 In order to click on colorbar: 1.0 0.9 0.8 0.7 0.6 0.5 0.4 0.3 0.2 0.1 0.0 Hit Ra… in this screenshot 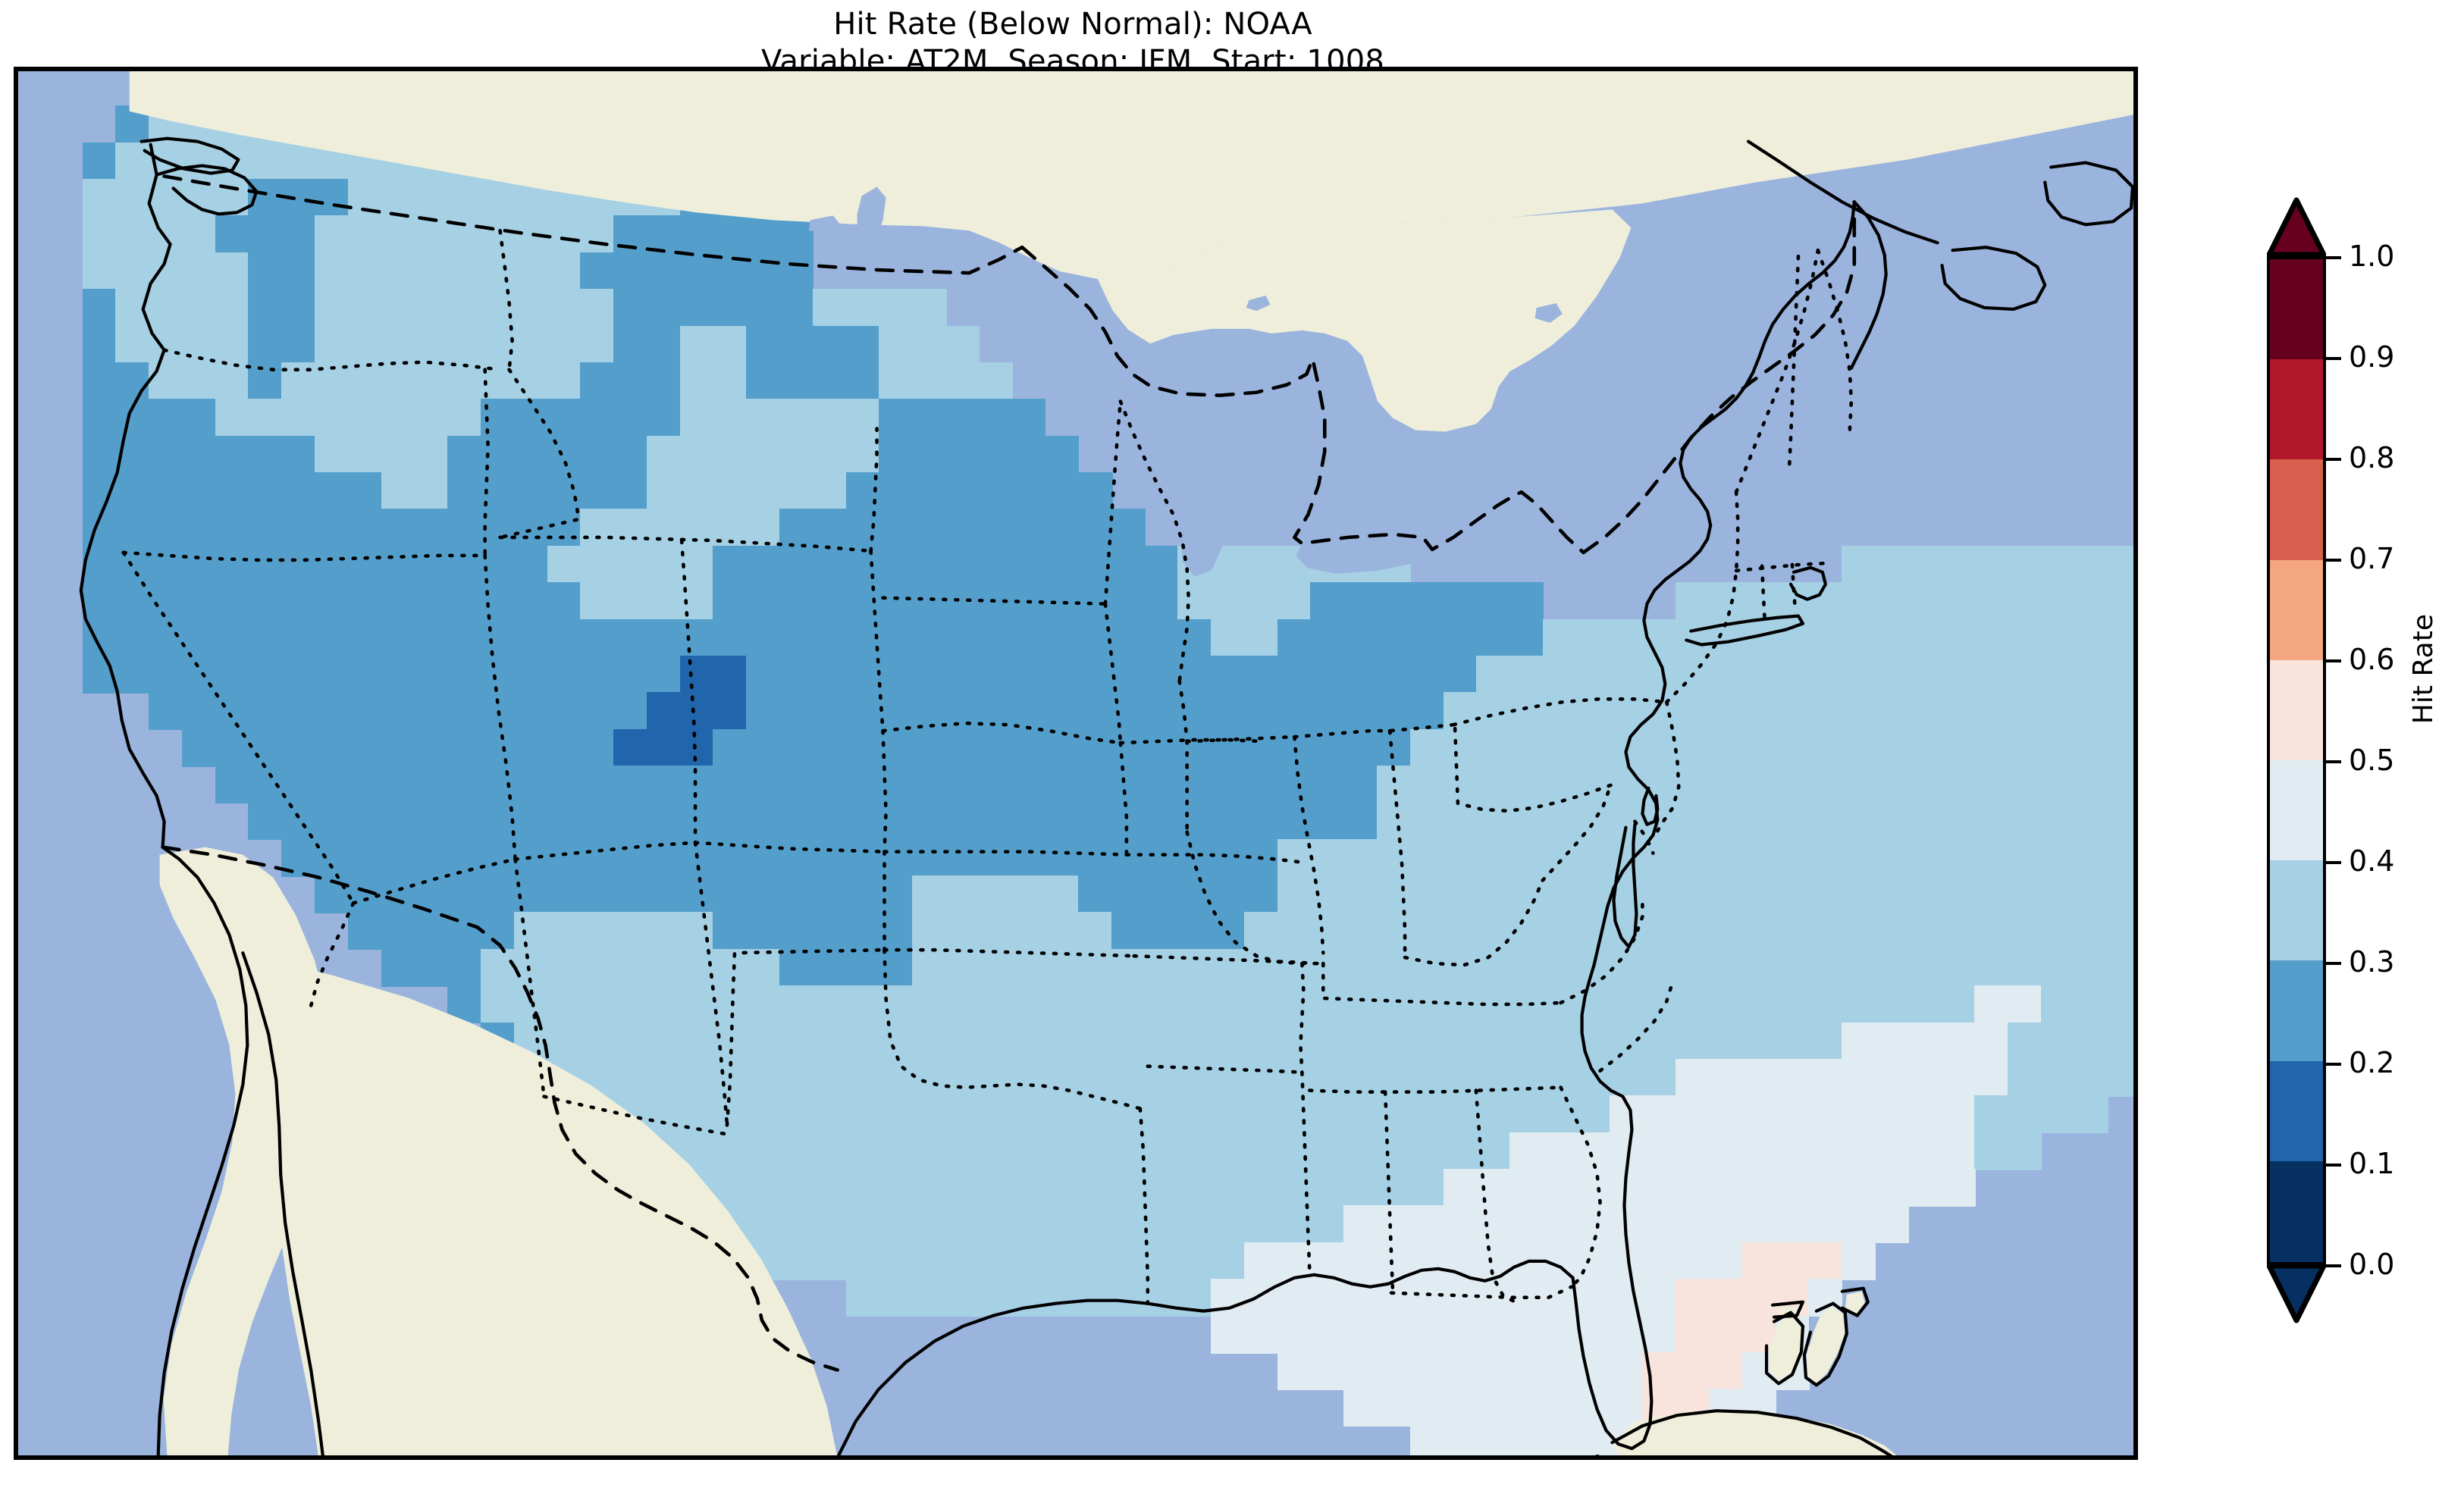, I will do `click(2345, 765)`.